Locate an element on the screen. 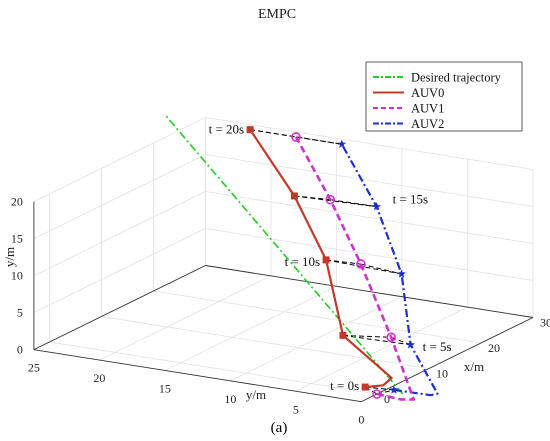 This screenshot has width=550, height=441. time-label: t = 15s is located at coordinates (411, 199).